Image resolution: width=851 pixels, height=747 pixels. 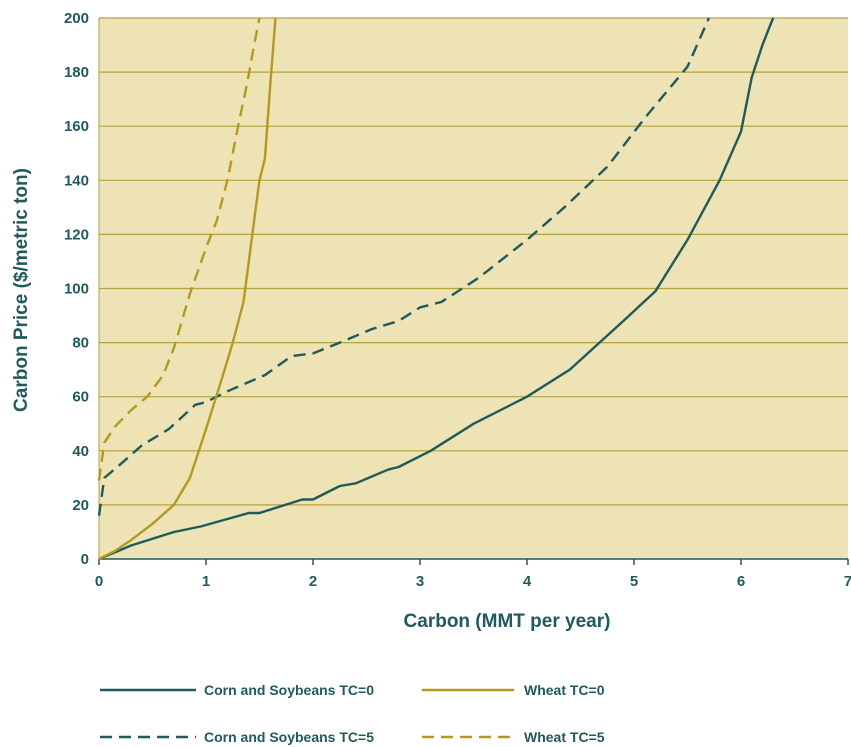 What do you see at coordinates (564, 737) in the screenshot?
I see `legend-label: Wheat TC=5` at bounding box center [564, 737].